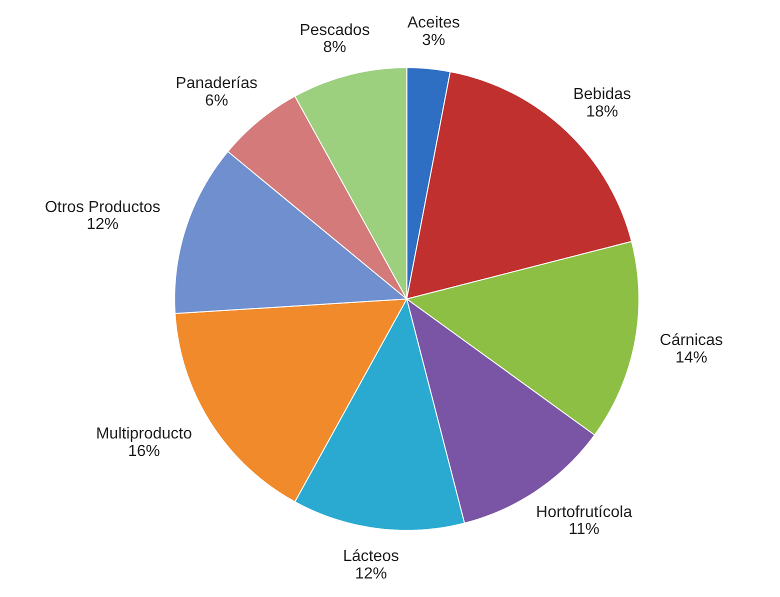  What do you see at coordinates (217, 83) in the screenshot?
I see `slice-label: Panaderías` at bounding box center [217, 83].